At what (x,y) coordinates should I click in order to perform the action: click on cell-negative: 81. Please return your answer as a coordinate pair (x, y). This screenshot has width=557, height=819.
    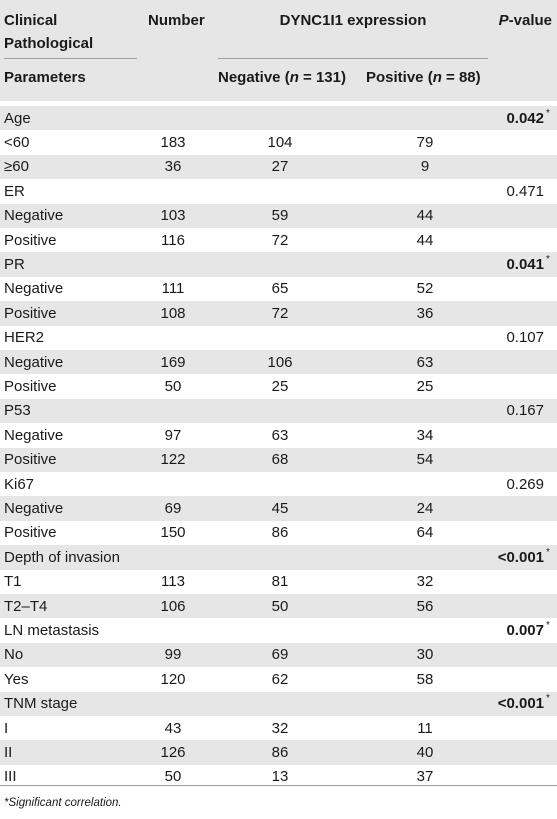
    Looking at the image, I should click on (280, 582).